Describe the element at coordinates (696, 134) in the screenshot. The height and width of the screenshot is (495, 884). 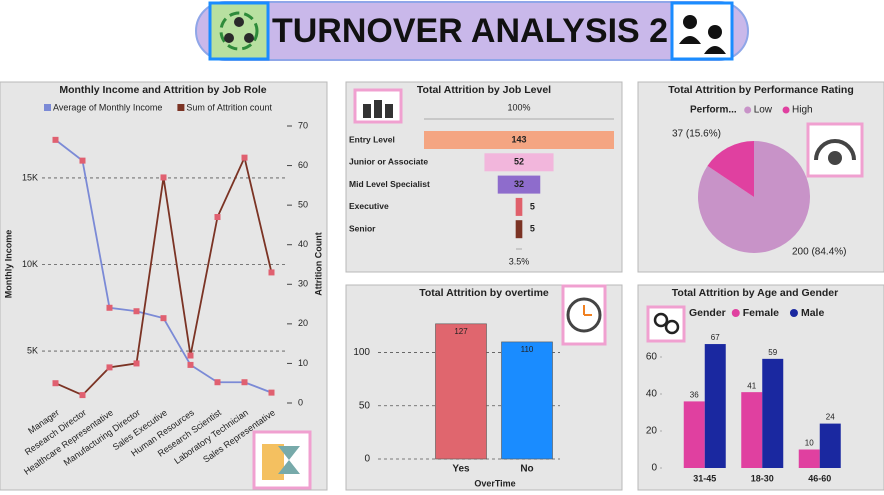
I see `data-label: 37 (15.6%)` at that location.